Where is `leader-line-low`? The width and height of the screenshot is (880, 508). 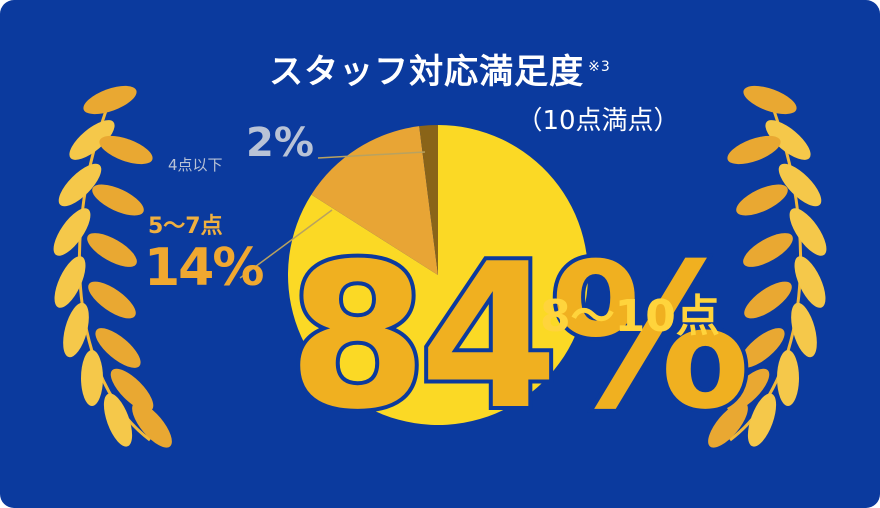 leader-line-low is located at coordinates (371, 155).